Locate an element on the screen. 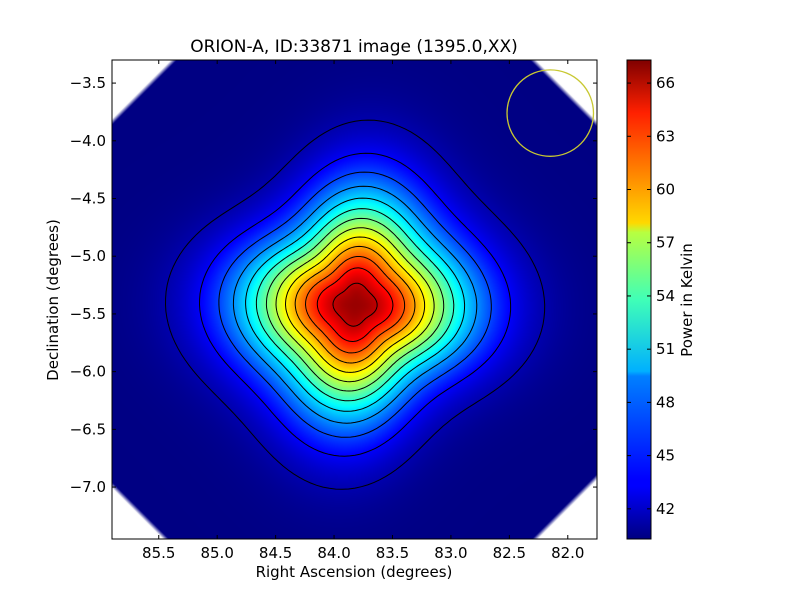 The height and width of the screenshot is (600, 800). beam-circle is located at coordinates (550, 113).